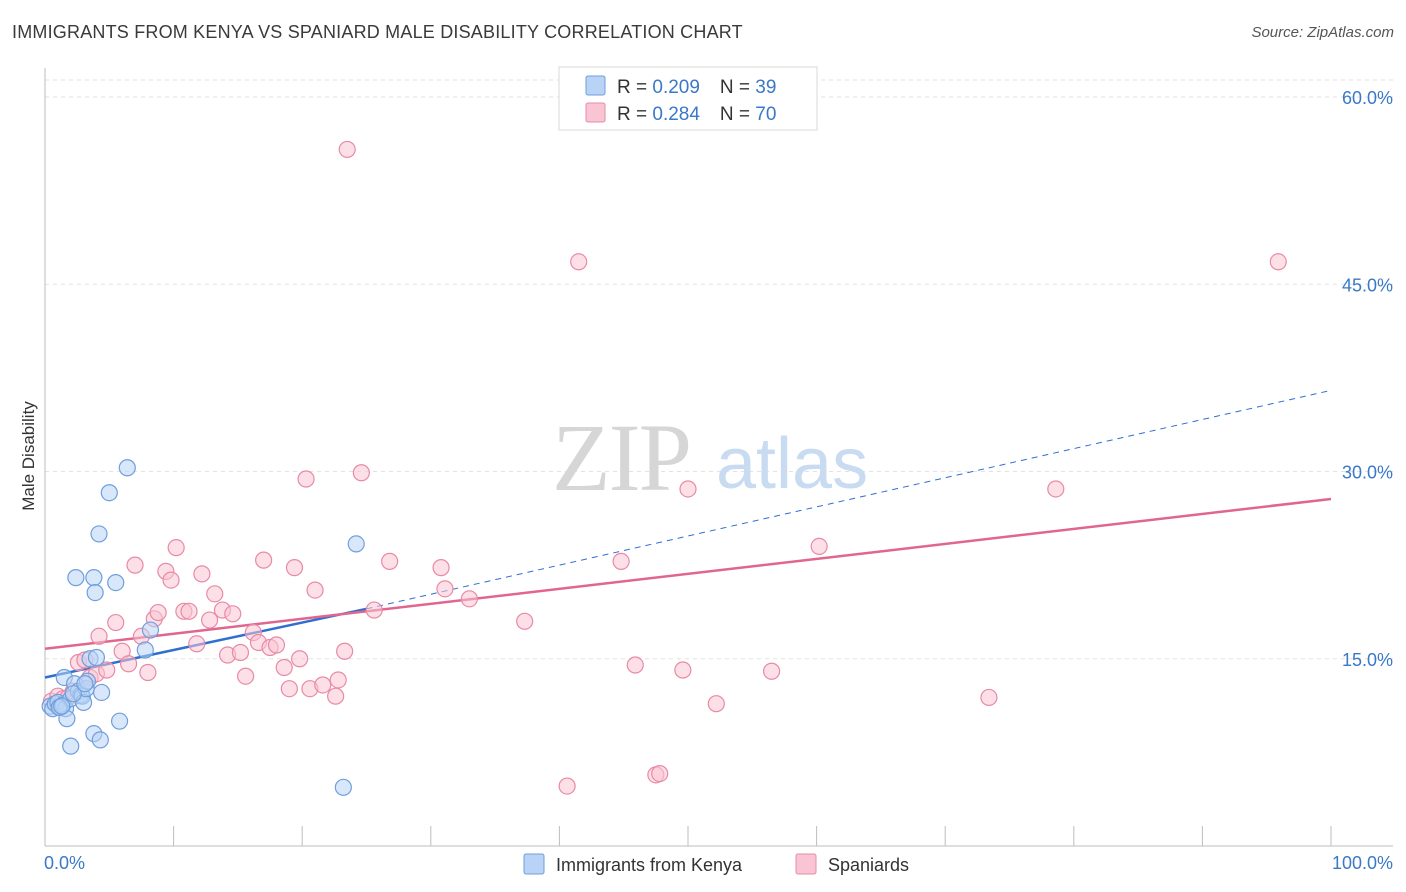 This screenshot has width=1406, height=892. What do you see at coordinates (806, 864) in the screenshot?
I see `bottom-legend-swatch-spaniards` at bounding box center [806, 864].